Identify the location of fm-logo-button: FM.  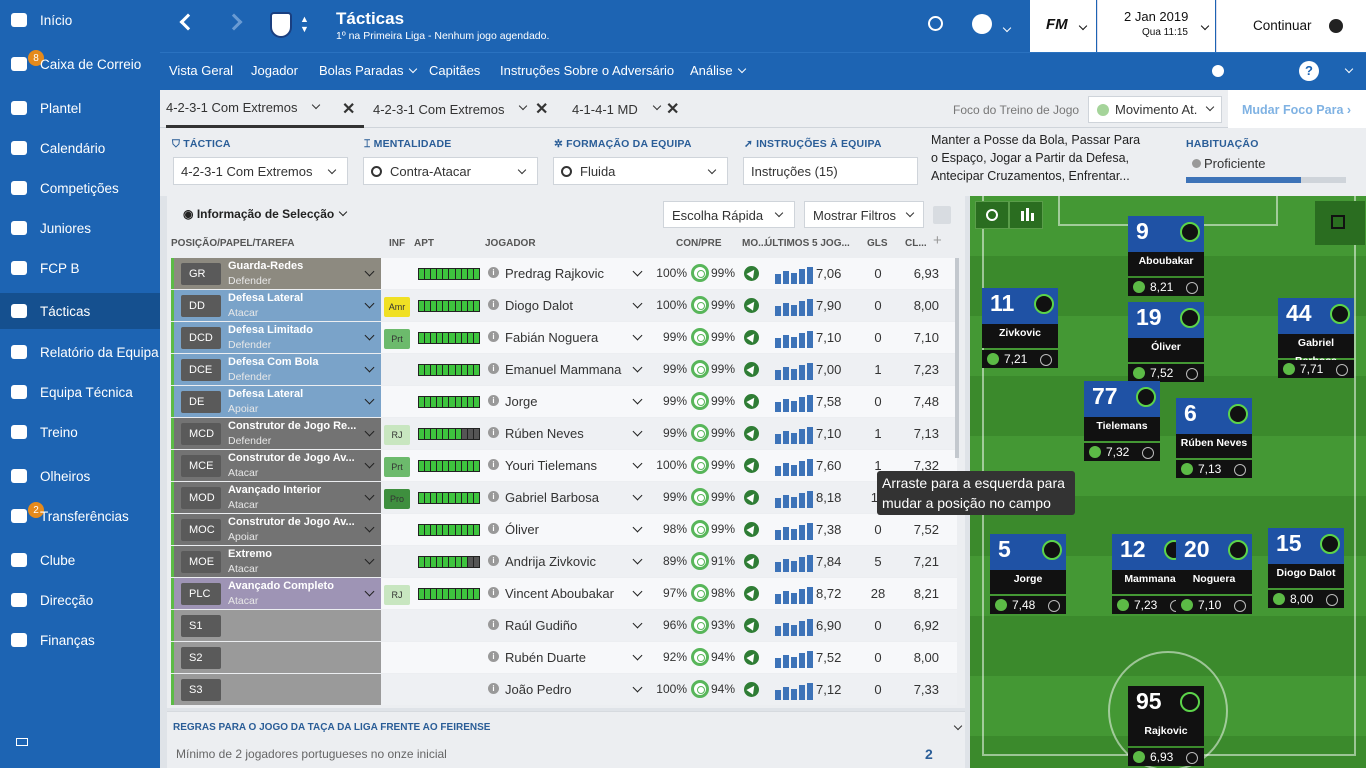
(1063, 26).